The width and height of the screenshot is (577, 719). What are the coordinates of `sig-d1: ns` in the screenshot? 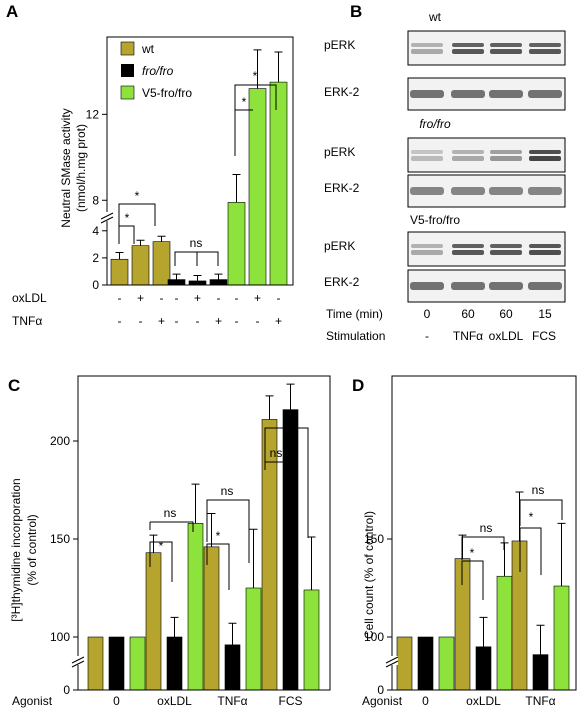 It's located at (486, 528).